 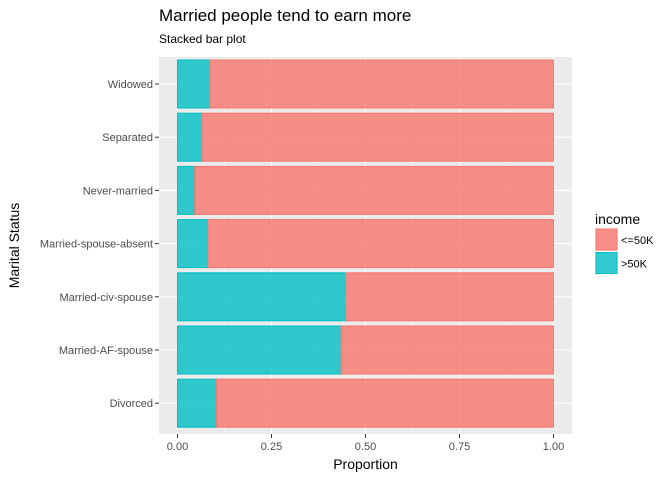 I want to click on y-axis-title: Marital Status, so click(x=14, y=246).